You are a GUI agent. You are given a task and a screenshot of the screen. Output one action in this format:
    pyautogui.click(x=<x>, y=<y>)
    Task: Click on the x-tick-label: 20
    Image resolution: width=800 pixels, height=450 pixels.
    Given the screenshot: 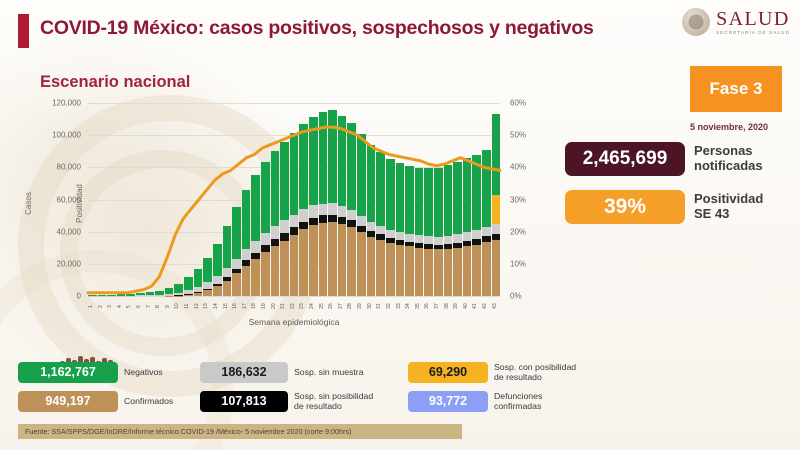 What is the action you would take?
    pyautogui.click(x=273, y=306)
    